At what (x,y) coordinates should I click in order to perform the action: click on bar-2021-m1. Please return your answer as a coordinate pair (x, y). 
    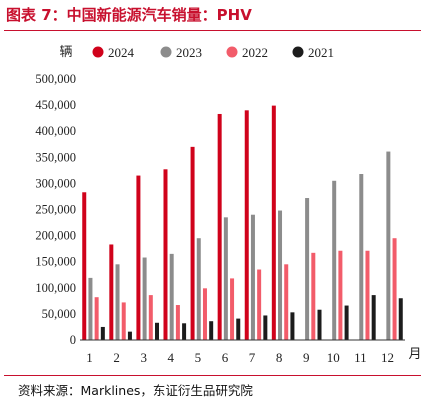
    Looking at the image, I should click on (102, 333).